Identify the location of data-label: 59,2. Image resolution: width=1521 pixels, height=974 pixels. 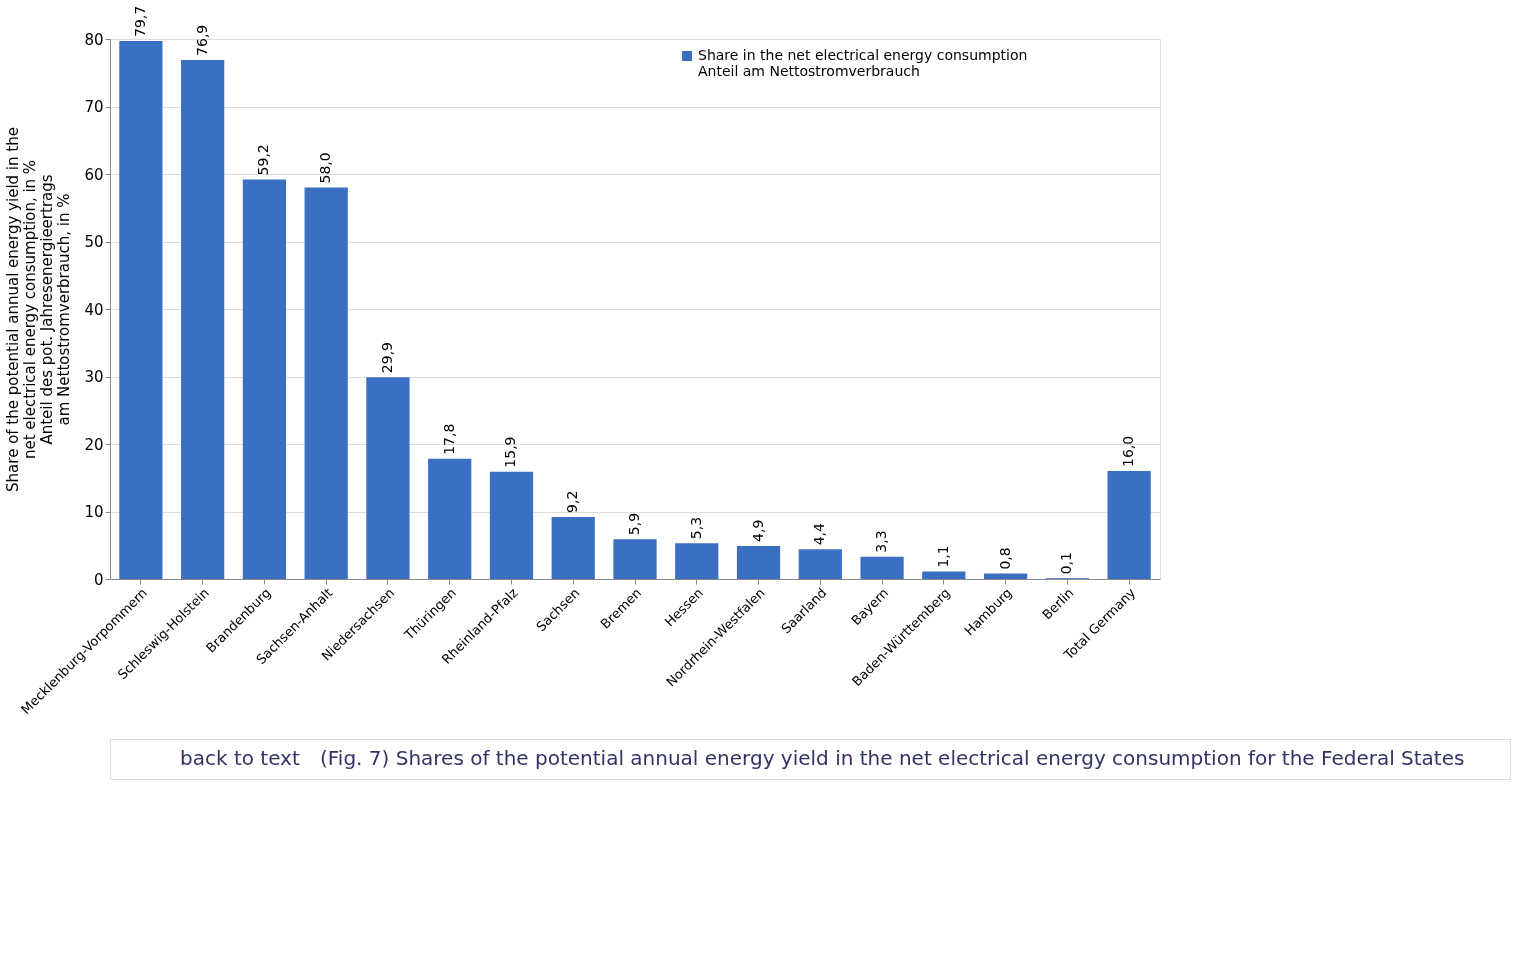
(263, 160).